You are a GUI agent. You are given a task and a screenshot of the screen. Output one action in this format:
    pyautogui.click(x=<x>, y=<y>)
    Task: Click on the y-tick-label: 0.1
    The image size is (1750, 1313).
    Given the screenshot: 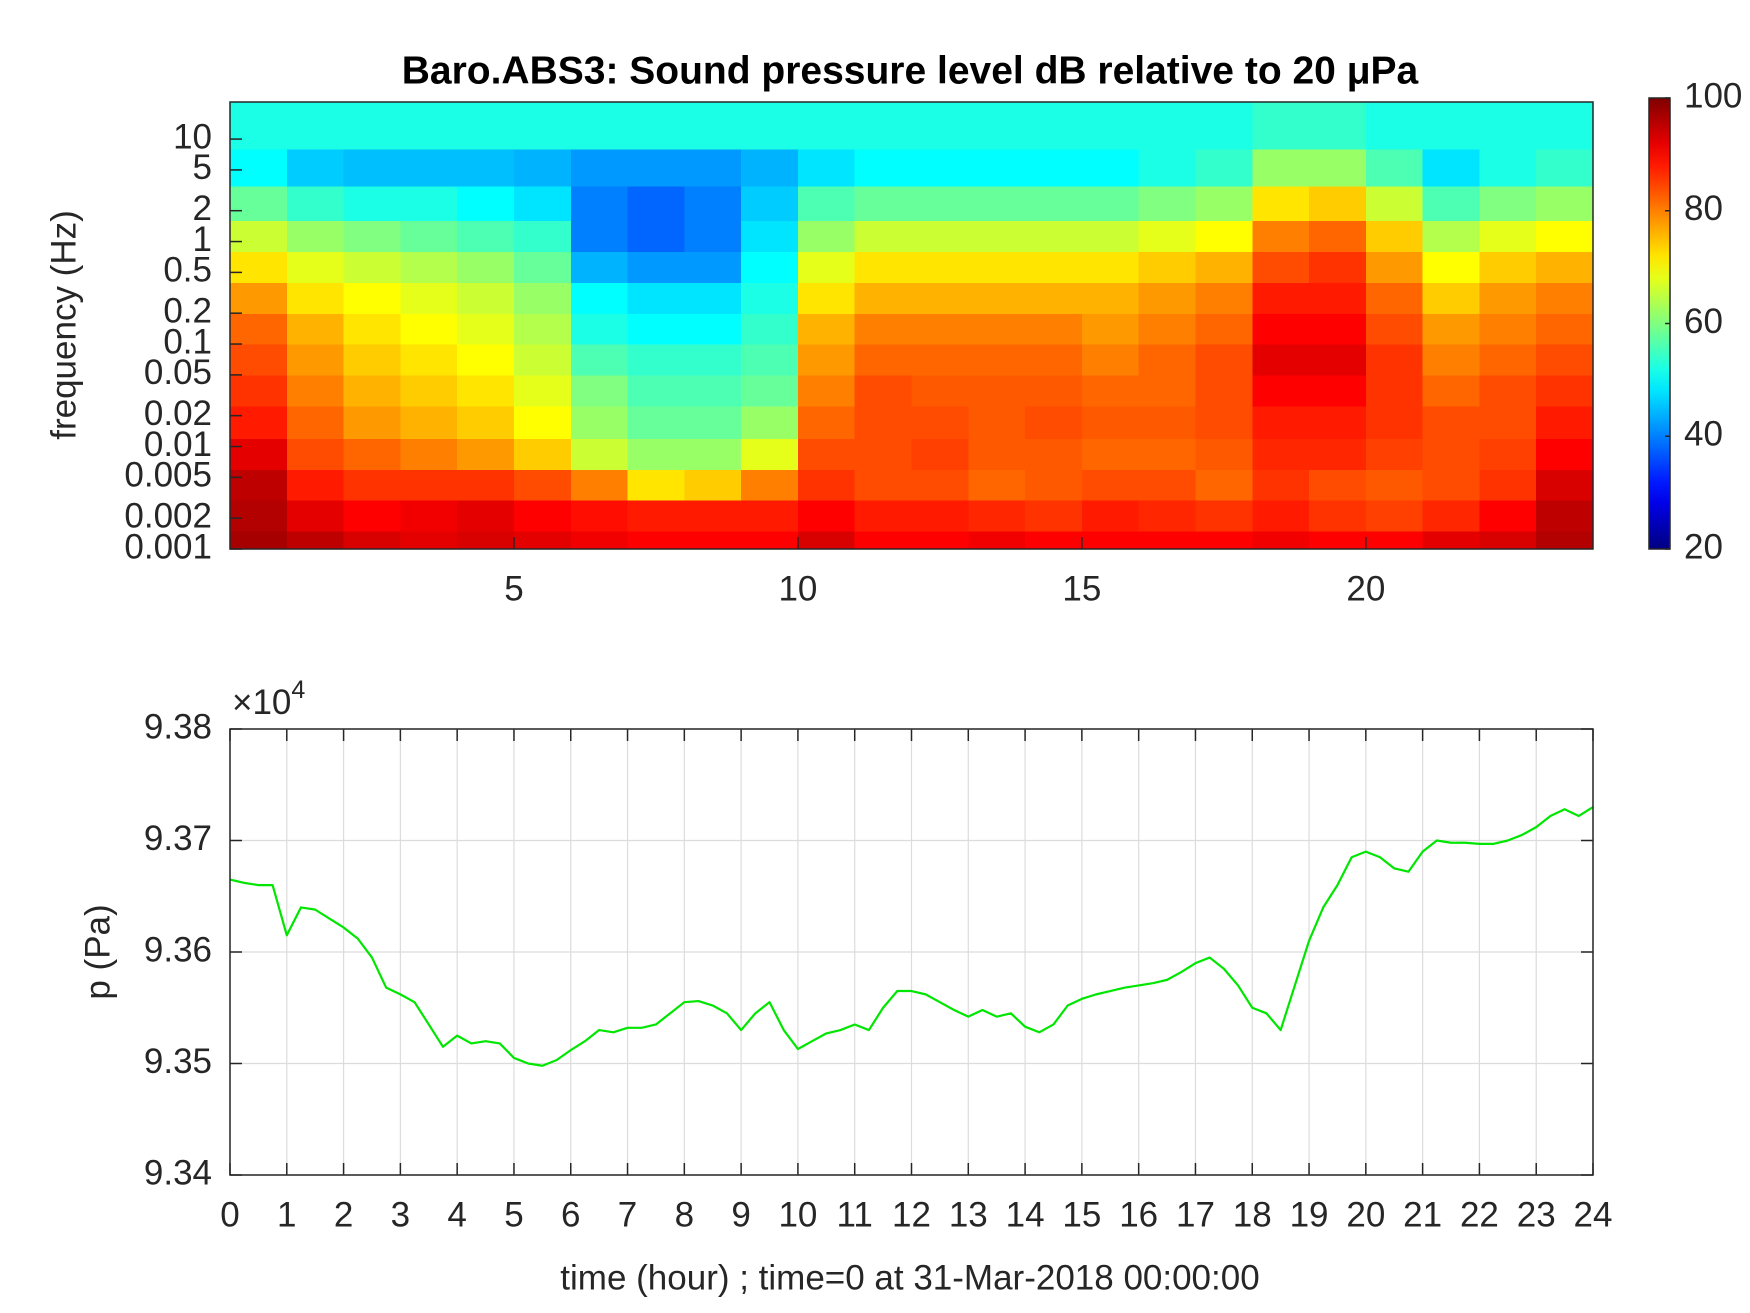 What is the action you would take?
    pyautogui.click(x=187, y=341)
    